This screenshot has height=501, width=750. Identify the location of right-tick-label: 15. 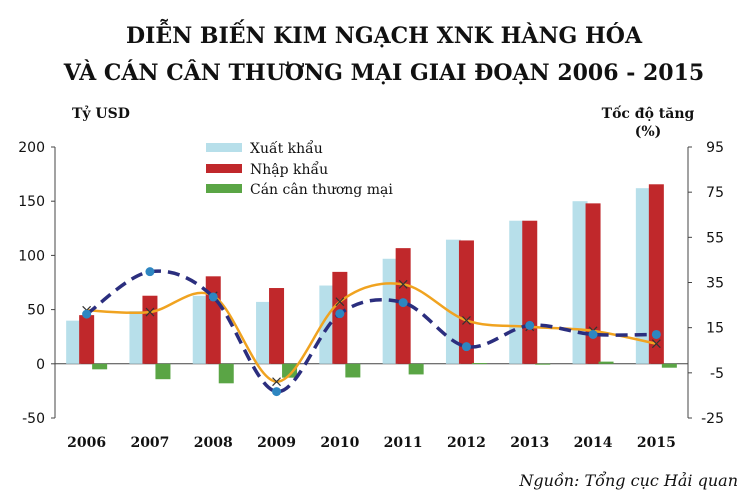
(715, 329).